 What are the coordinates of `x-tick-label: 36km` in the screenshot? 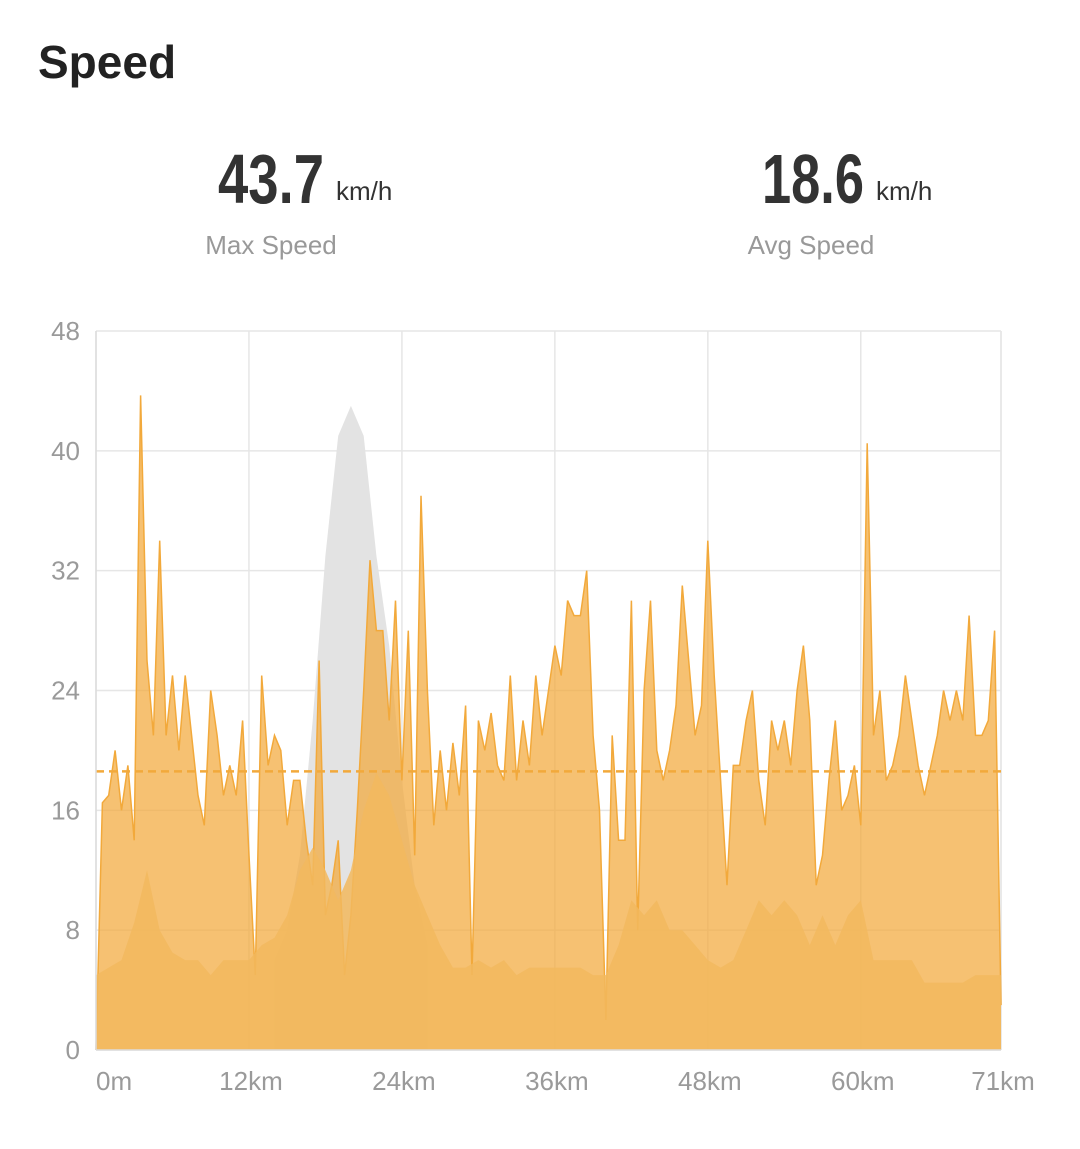 It's located at (557, 1081).